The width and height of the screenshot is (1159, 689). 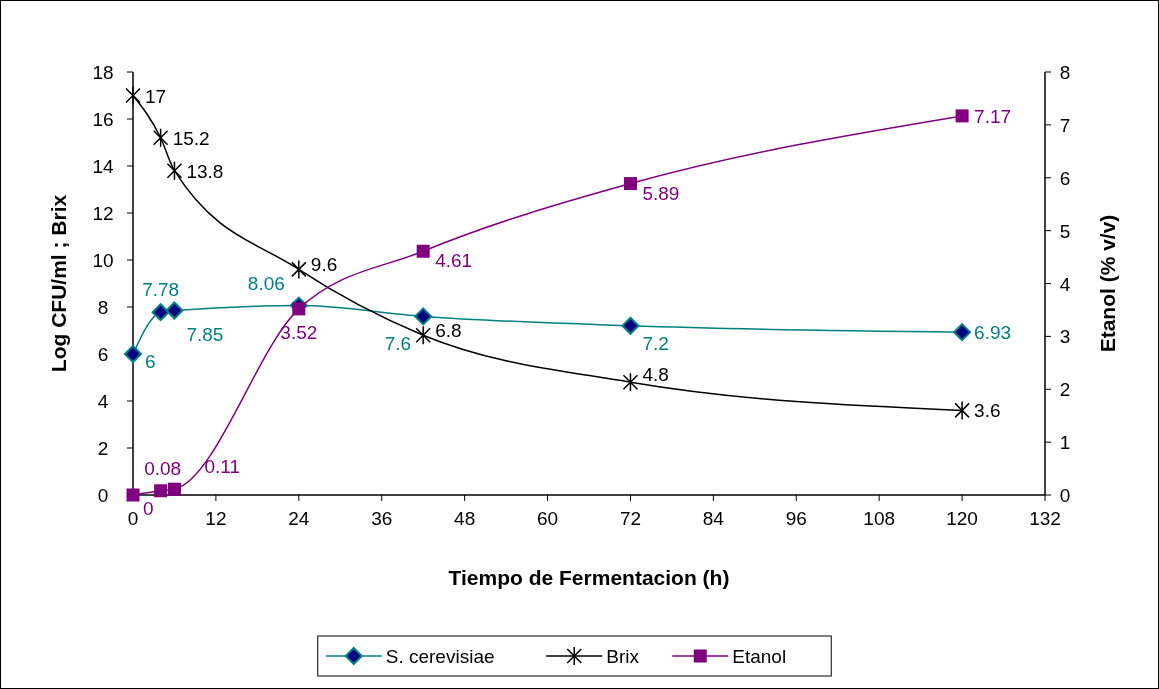 What do you see at coordinates (266, 283) in the screenshot?
I see `data-label: 8.06` at bounding box center [266, 283].